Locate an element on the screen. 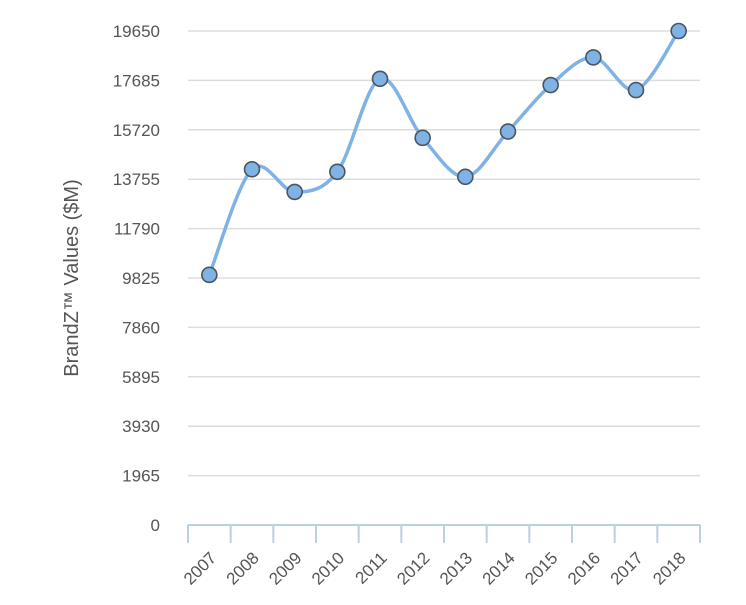 This screenshot has height=605, width=746. x-tick-label: 2013 is located at coordinates (456, 568).